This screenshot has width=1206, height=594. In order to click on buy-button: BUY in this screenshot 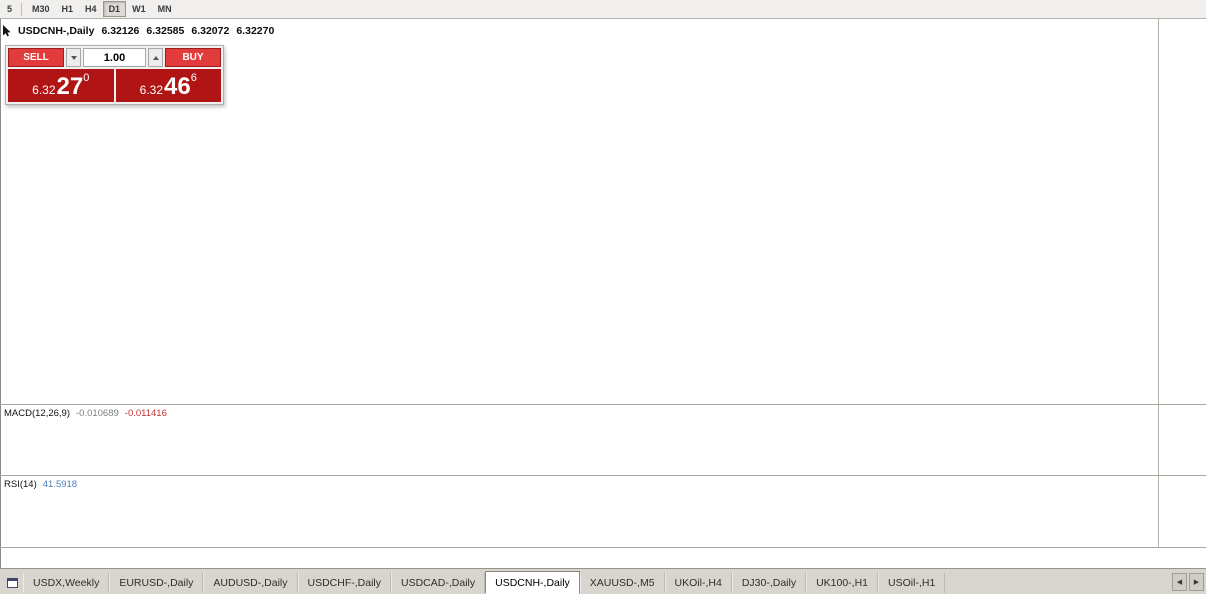, I will do `click(193, 57)`.